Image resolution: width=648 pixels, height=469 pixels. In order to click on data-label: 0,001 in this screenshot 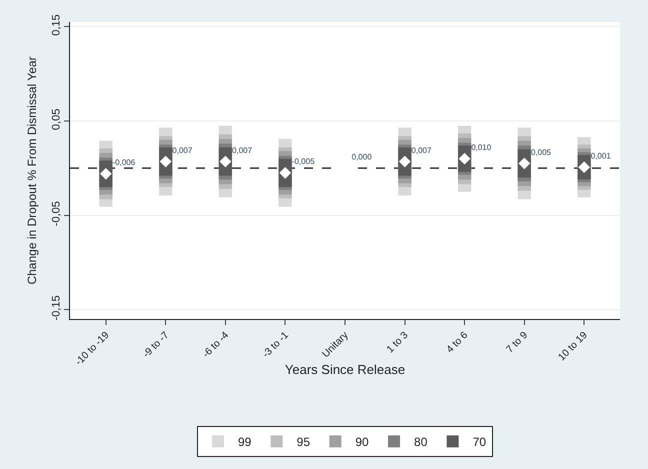, I will do `click(601, 156)`.